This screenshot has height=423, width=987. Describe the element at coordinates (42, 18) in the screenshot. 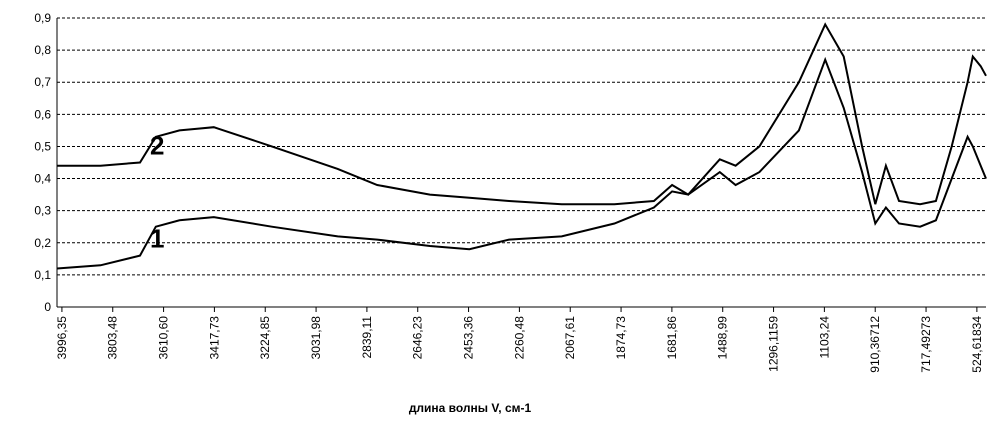

I see `y-tick-label: 0,9` at that location.